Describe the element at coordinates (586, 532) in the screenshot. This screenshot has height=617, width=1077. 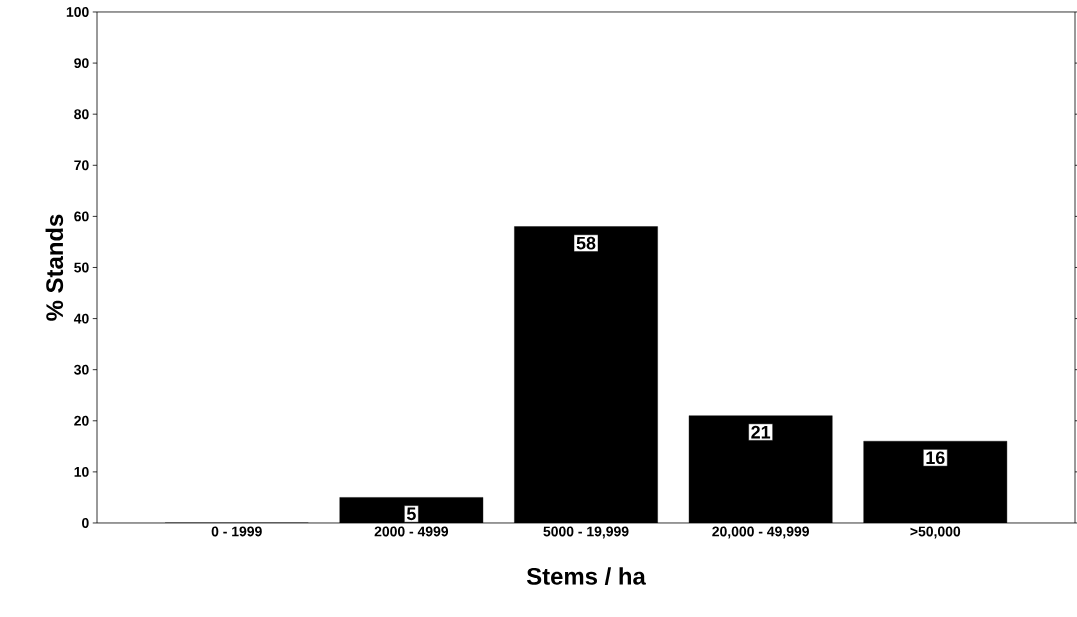
I see `x-tick-label: 5000 - 19,999` at that location.